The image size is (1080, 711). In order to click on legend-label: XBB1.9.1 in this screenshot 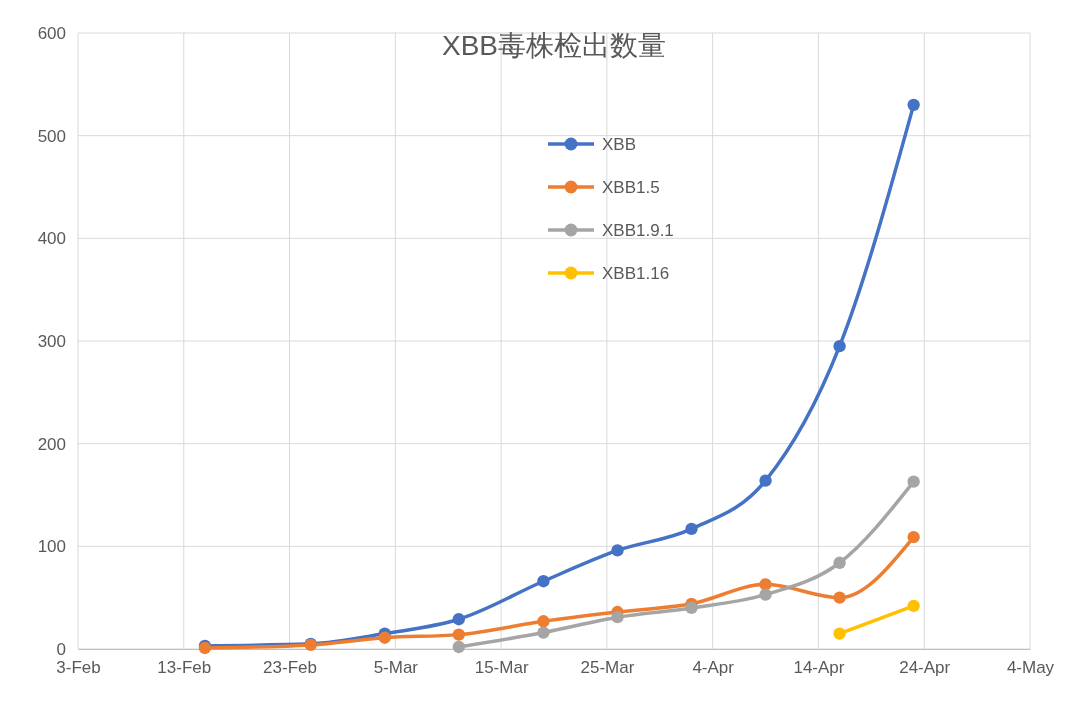, I will do `click(638, 230)`.